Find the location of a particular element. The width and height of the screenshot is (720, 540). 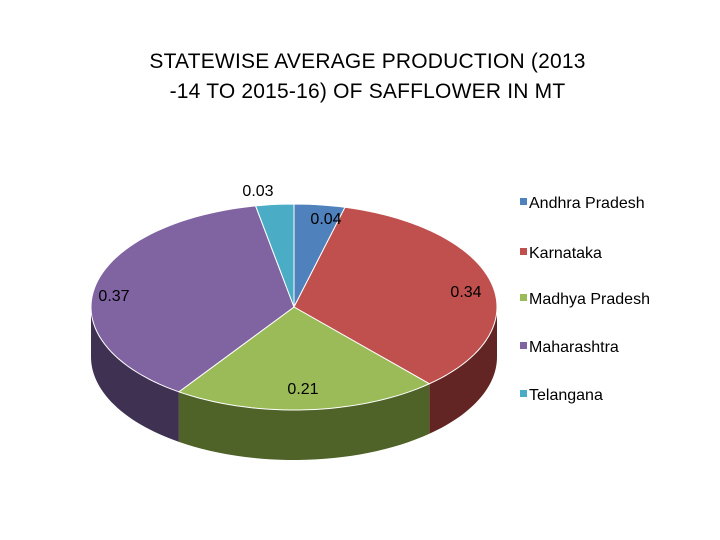

legend-item-telangana: Telangana is located at coordinates (561, 396).